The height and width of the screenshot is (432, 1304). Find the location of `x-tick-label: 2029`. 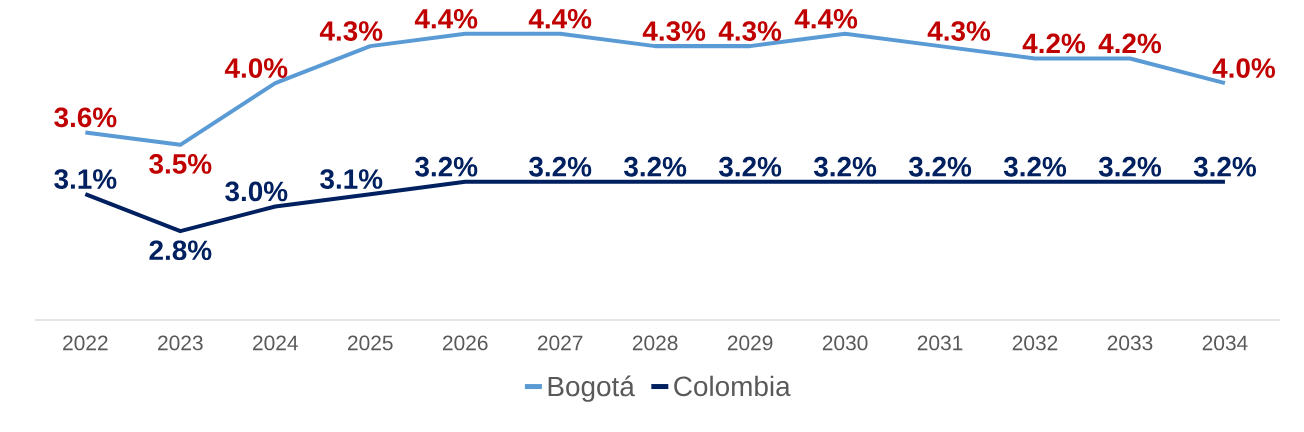

x-tick-label: 2029 is located at coordinates (750, 343).